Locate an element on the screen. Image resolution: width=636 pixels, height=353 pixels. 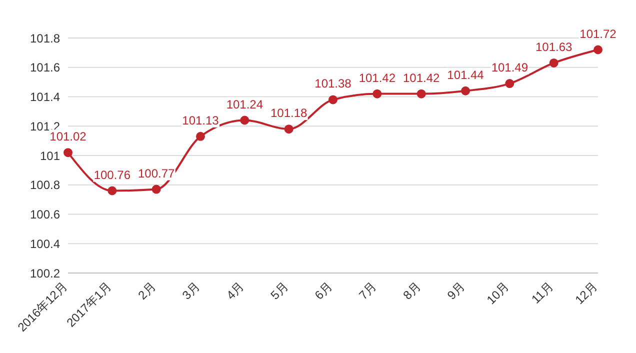
y-tick-label: 101 is located at coordinates (50, 155).